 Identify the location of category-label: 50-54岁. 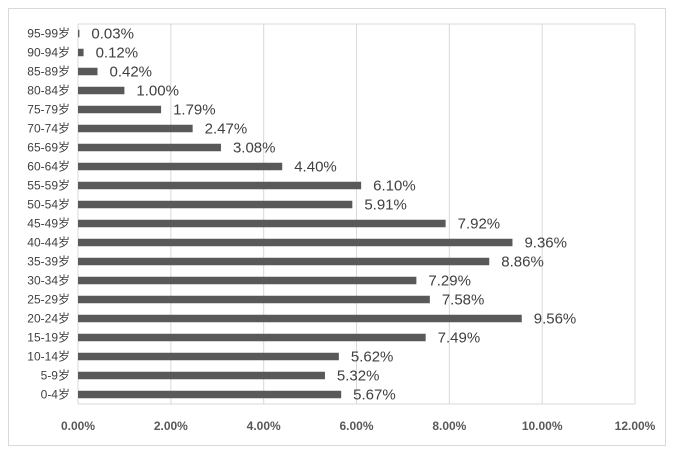
(48, 204).